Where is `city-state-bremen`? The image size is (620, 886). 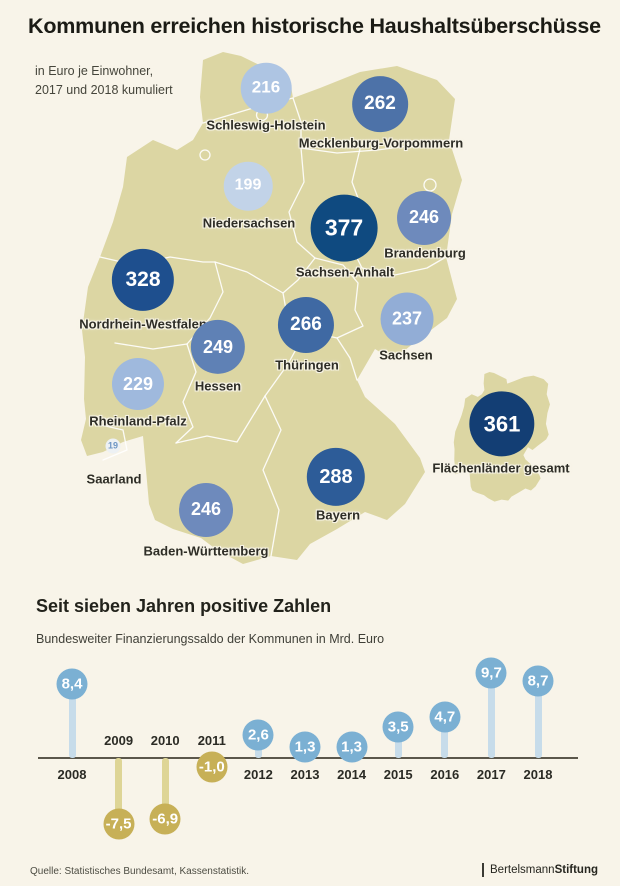 city-state-bremen is located at coordinates (205, 155).